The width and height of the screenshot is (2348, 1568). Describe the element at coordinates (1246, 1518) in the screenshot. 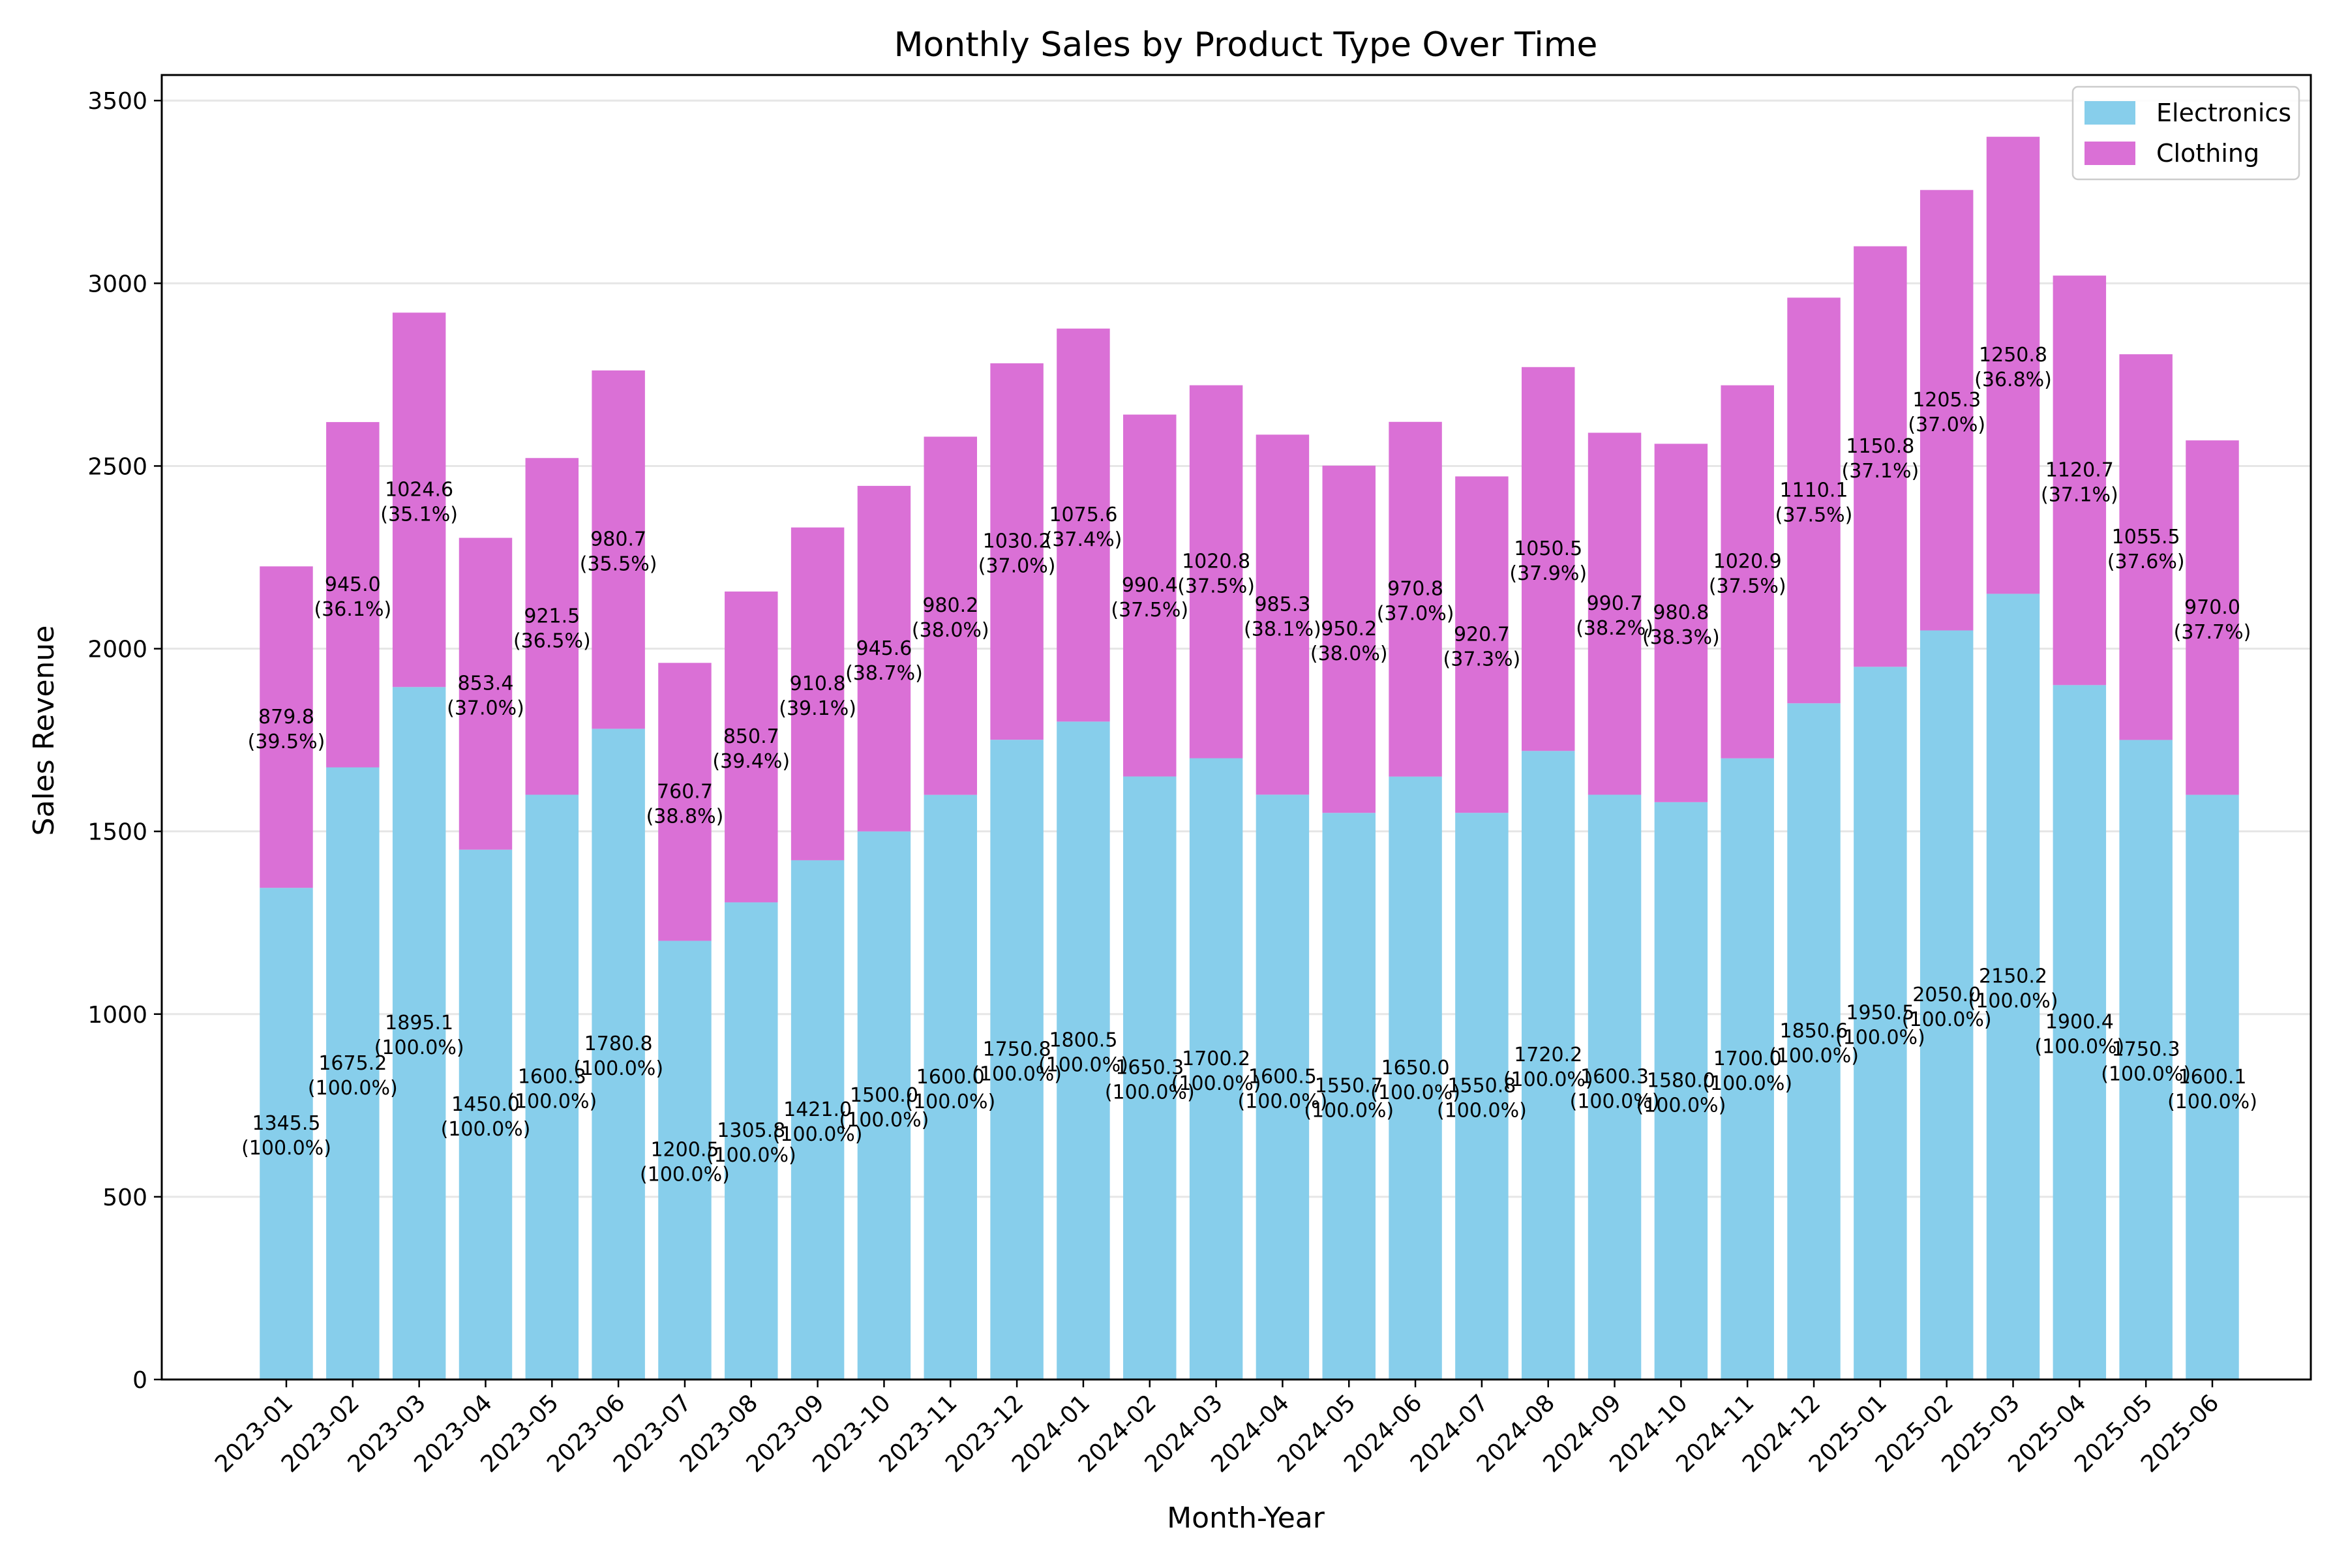

I see `x-axis-label: Month-Year` at that location.